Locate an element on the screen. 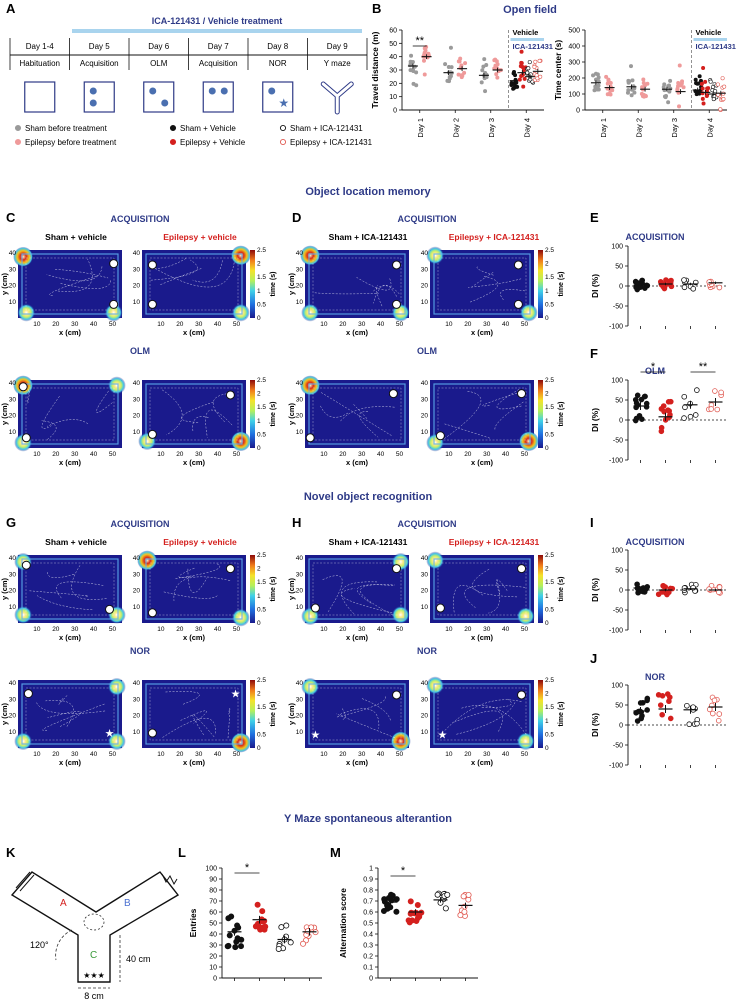  heatmap-13-xtick-4: 50 is located at coordinates (237, 754).